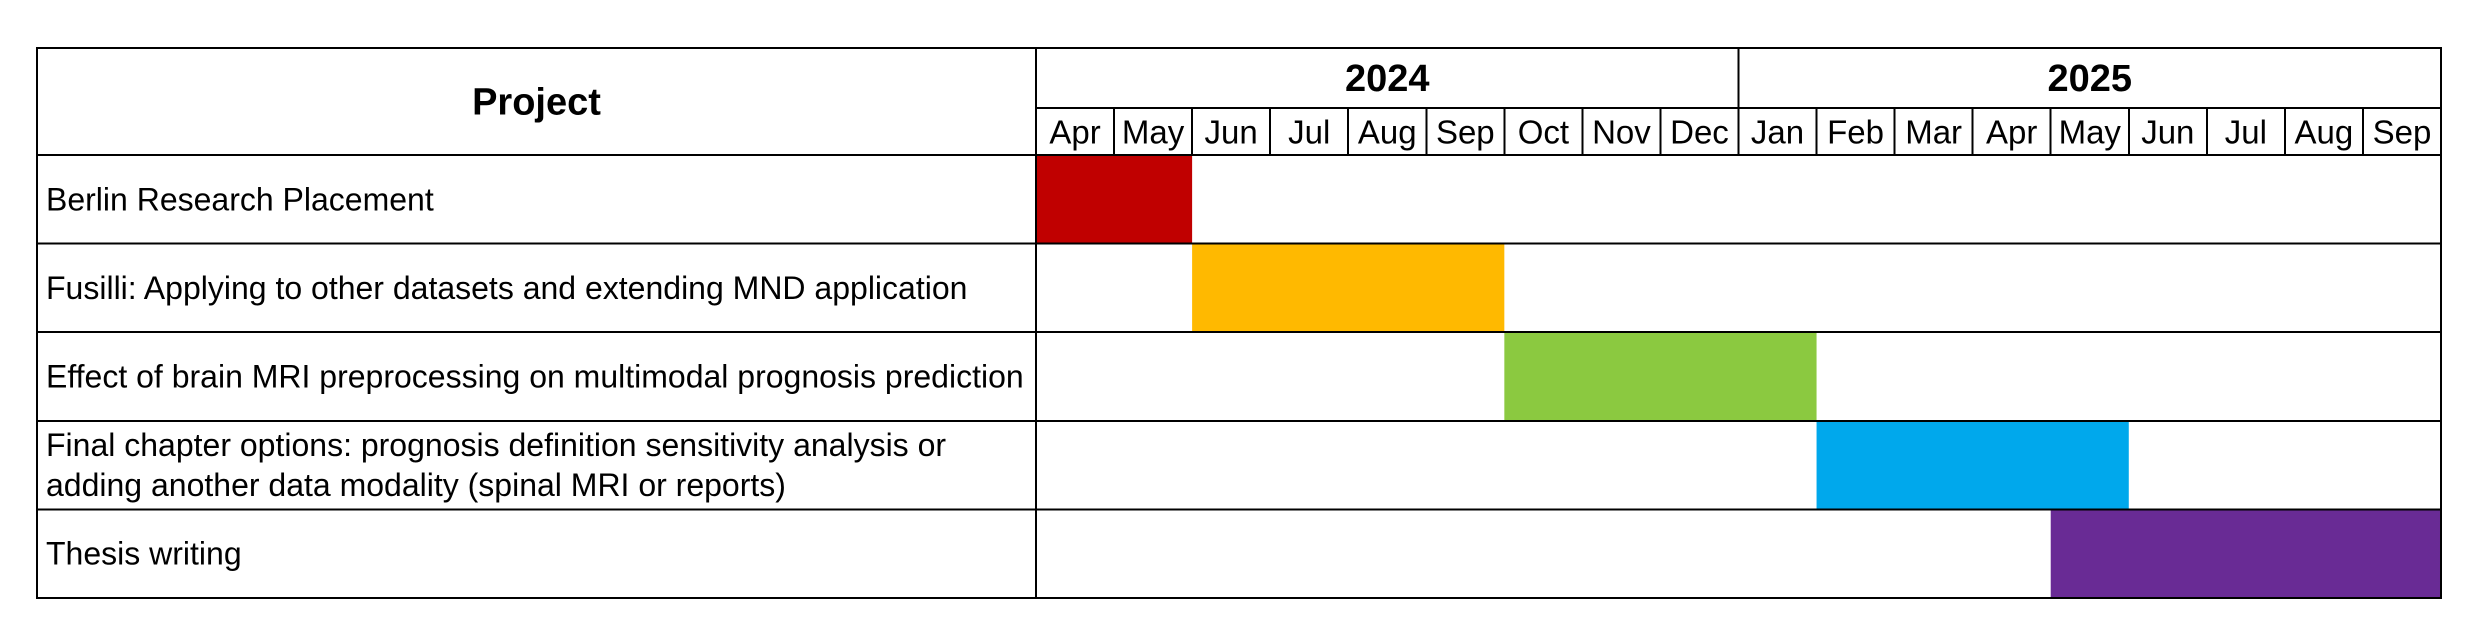 The width and height of the screenshot is (2478, 640). Describe the element at coordinates (1309, 132) in the screenshot. I see `month-label-4: Jul` at that location.